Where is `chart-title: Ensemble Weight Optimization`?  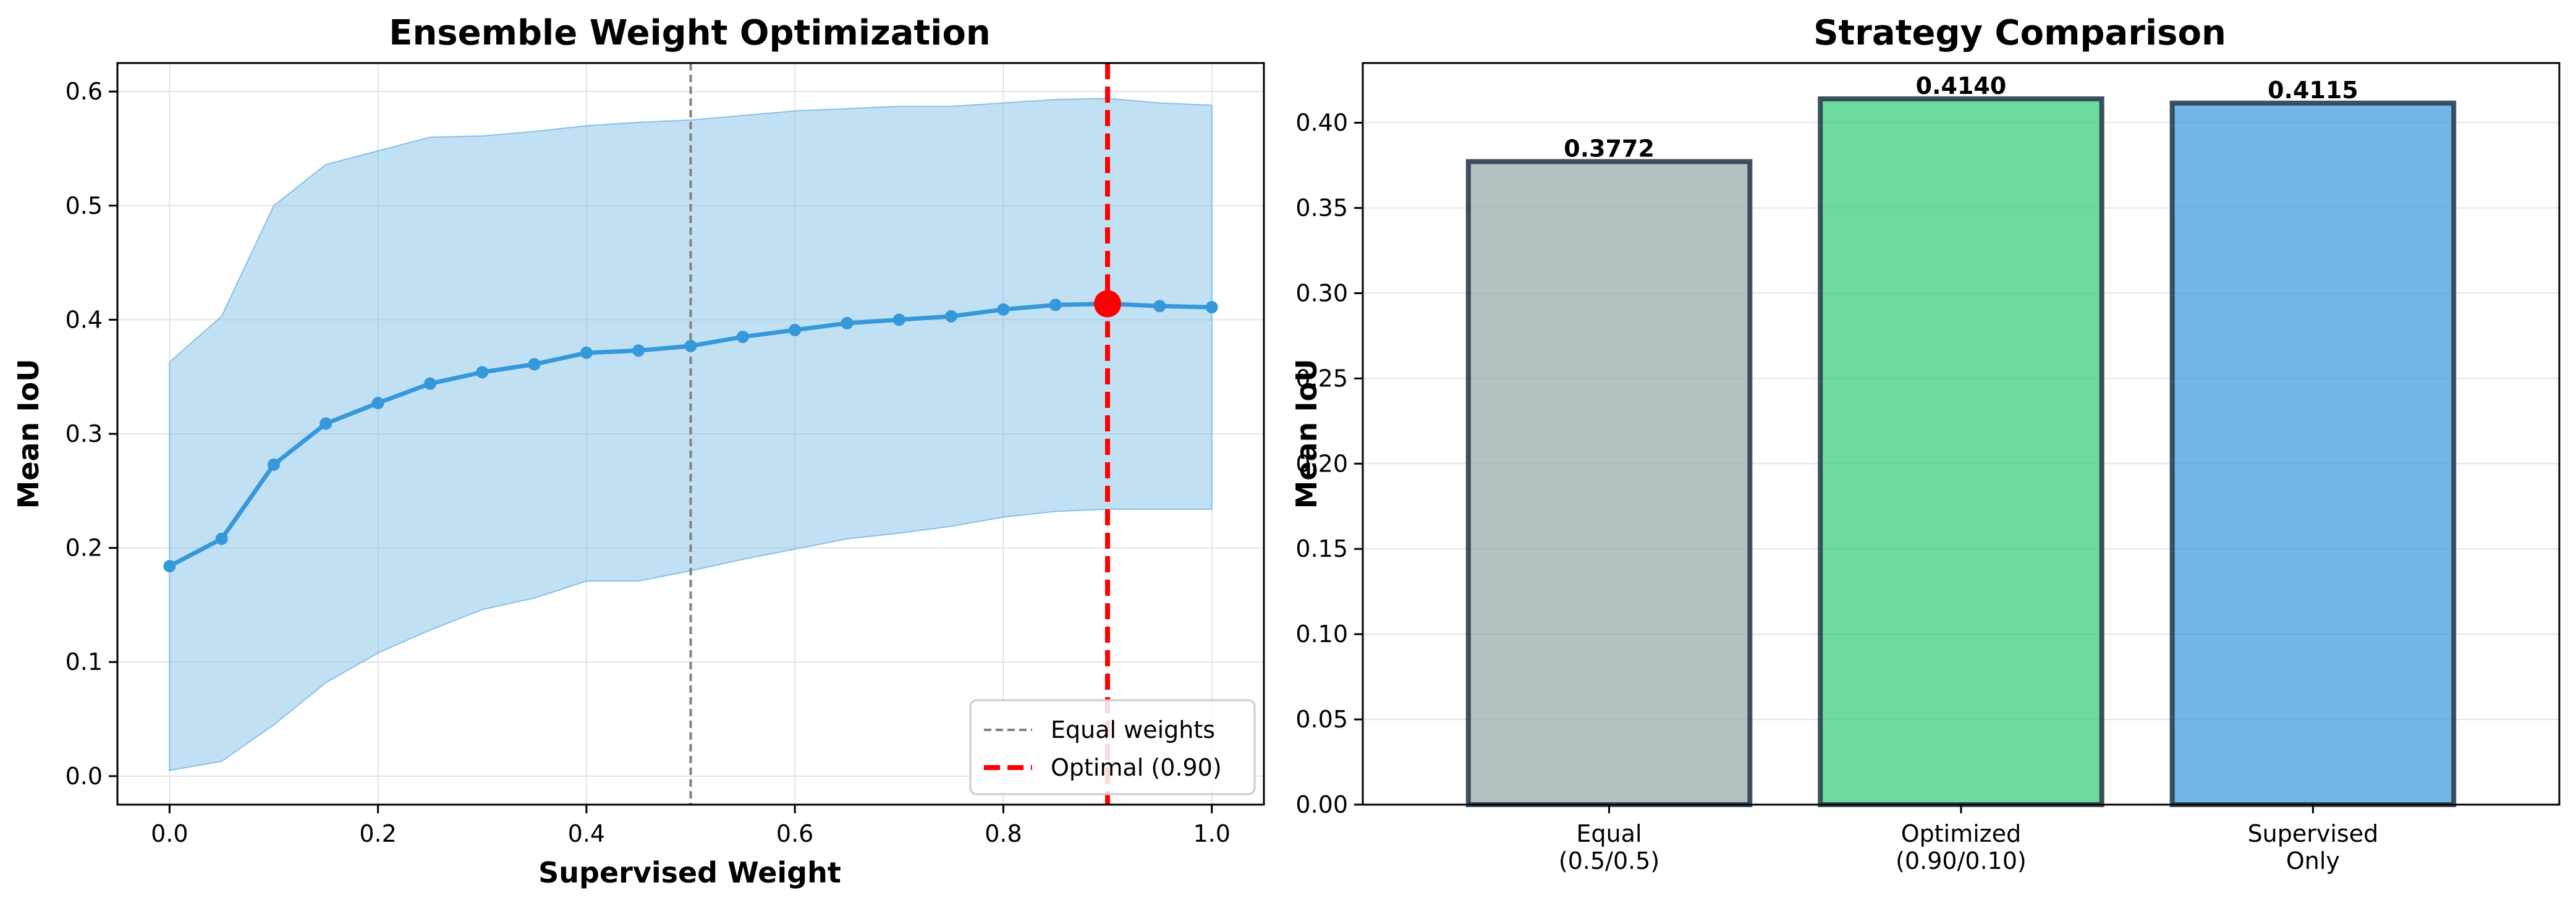
chart-title: Ensemble Weight Optimization is located at coordinates (690, 33).